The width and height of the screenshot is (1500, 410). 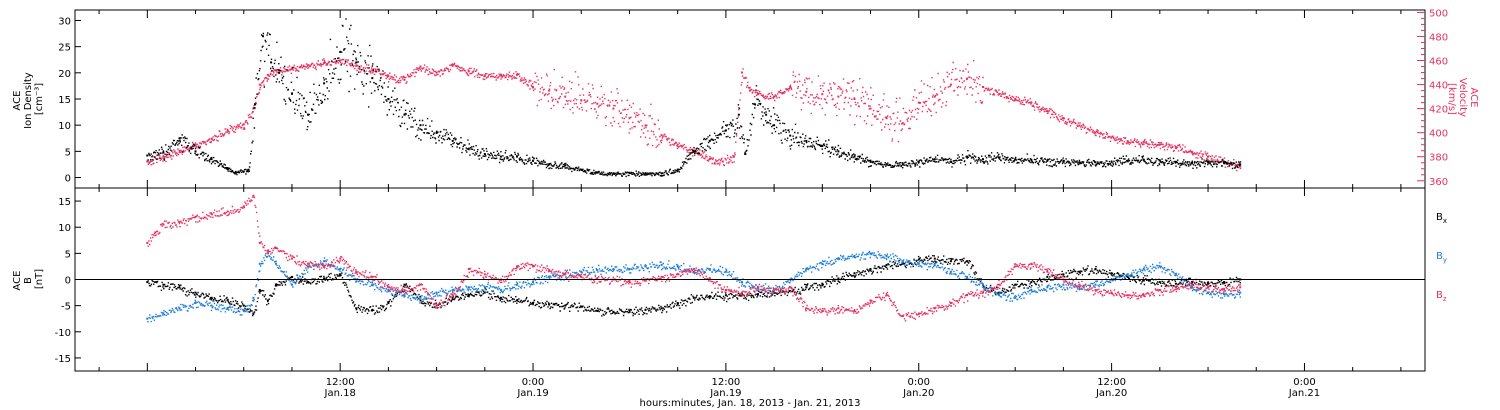 I want to click on field-label-line-2: B, so click(x=28, y=280).